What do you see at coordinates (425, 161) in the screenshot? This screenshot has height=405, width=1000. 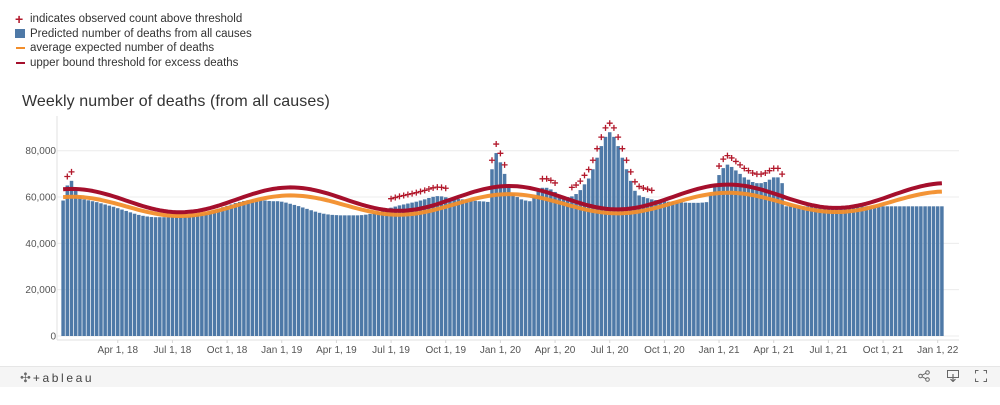 I see `threshold-markers` at bounding box center [425, 161].